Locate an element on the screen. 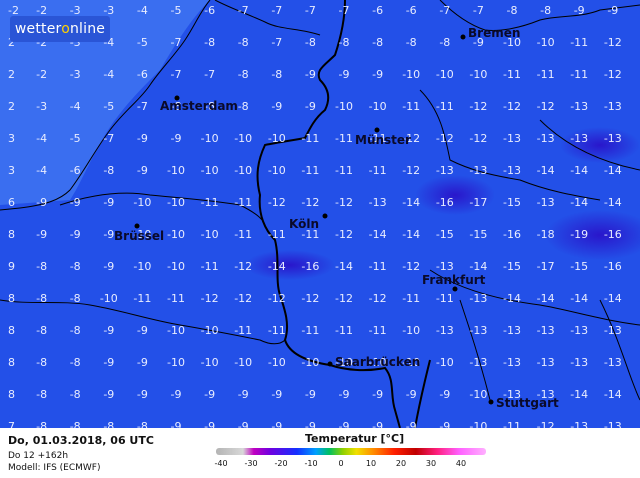 The image size is (640, 478). city-saarbruecken: Saarbrücken is located at coordinates (373, 362).